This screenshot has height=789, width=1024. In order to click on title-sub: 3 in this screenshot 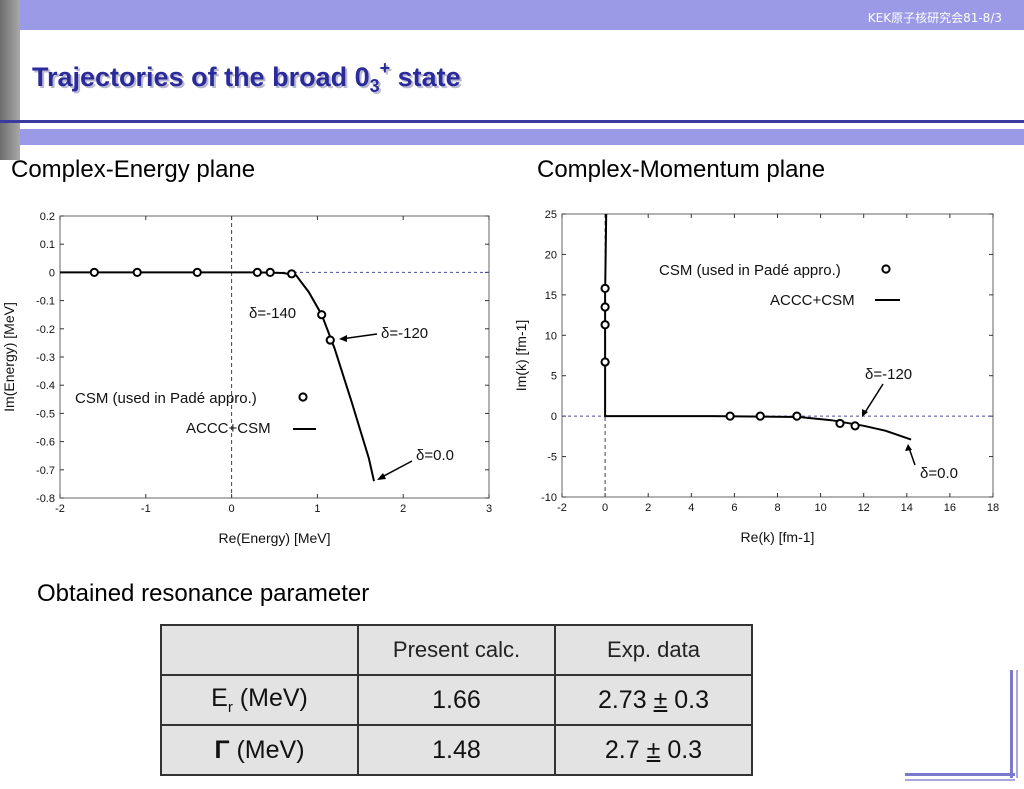, I will do `click(374, 86)`.